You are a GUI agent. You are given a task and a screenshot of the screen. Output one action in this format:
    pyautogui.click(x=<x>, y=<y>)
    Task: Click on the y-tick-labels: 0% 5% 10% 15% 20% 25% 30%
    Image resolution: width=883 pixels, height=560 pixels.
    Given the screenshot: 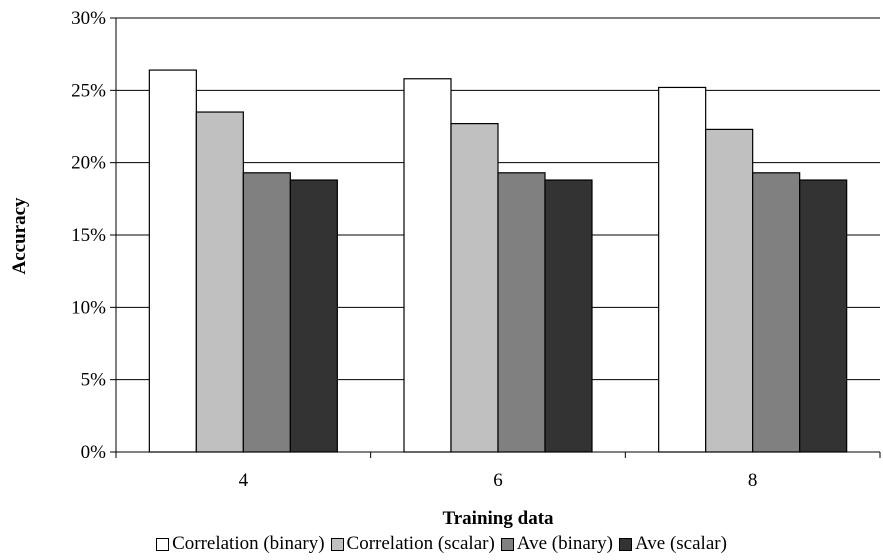 What is the action you would take?
    pyautogui.click(x=88, y=235)
    